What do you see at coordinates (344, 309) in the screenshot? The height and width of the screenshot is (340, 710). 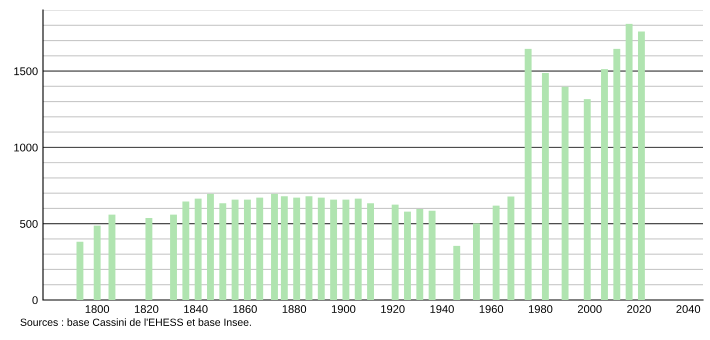 I see `x-tick-label: 1900` at bounding box center [344, 309].